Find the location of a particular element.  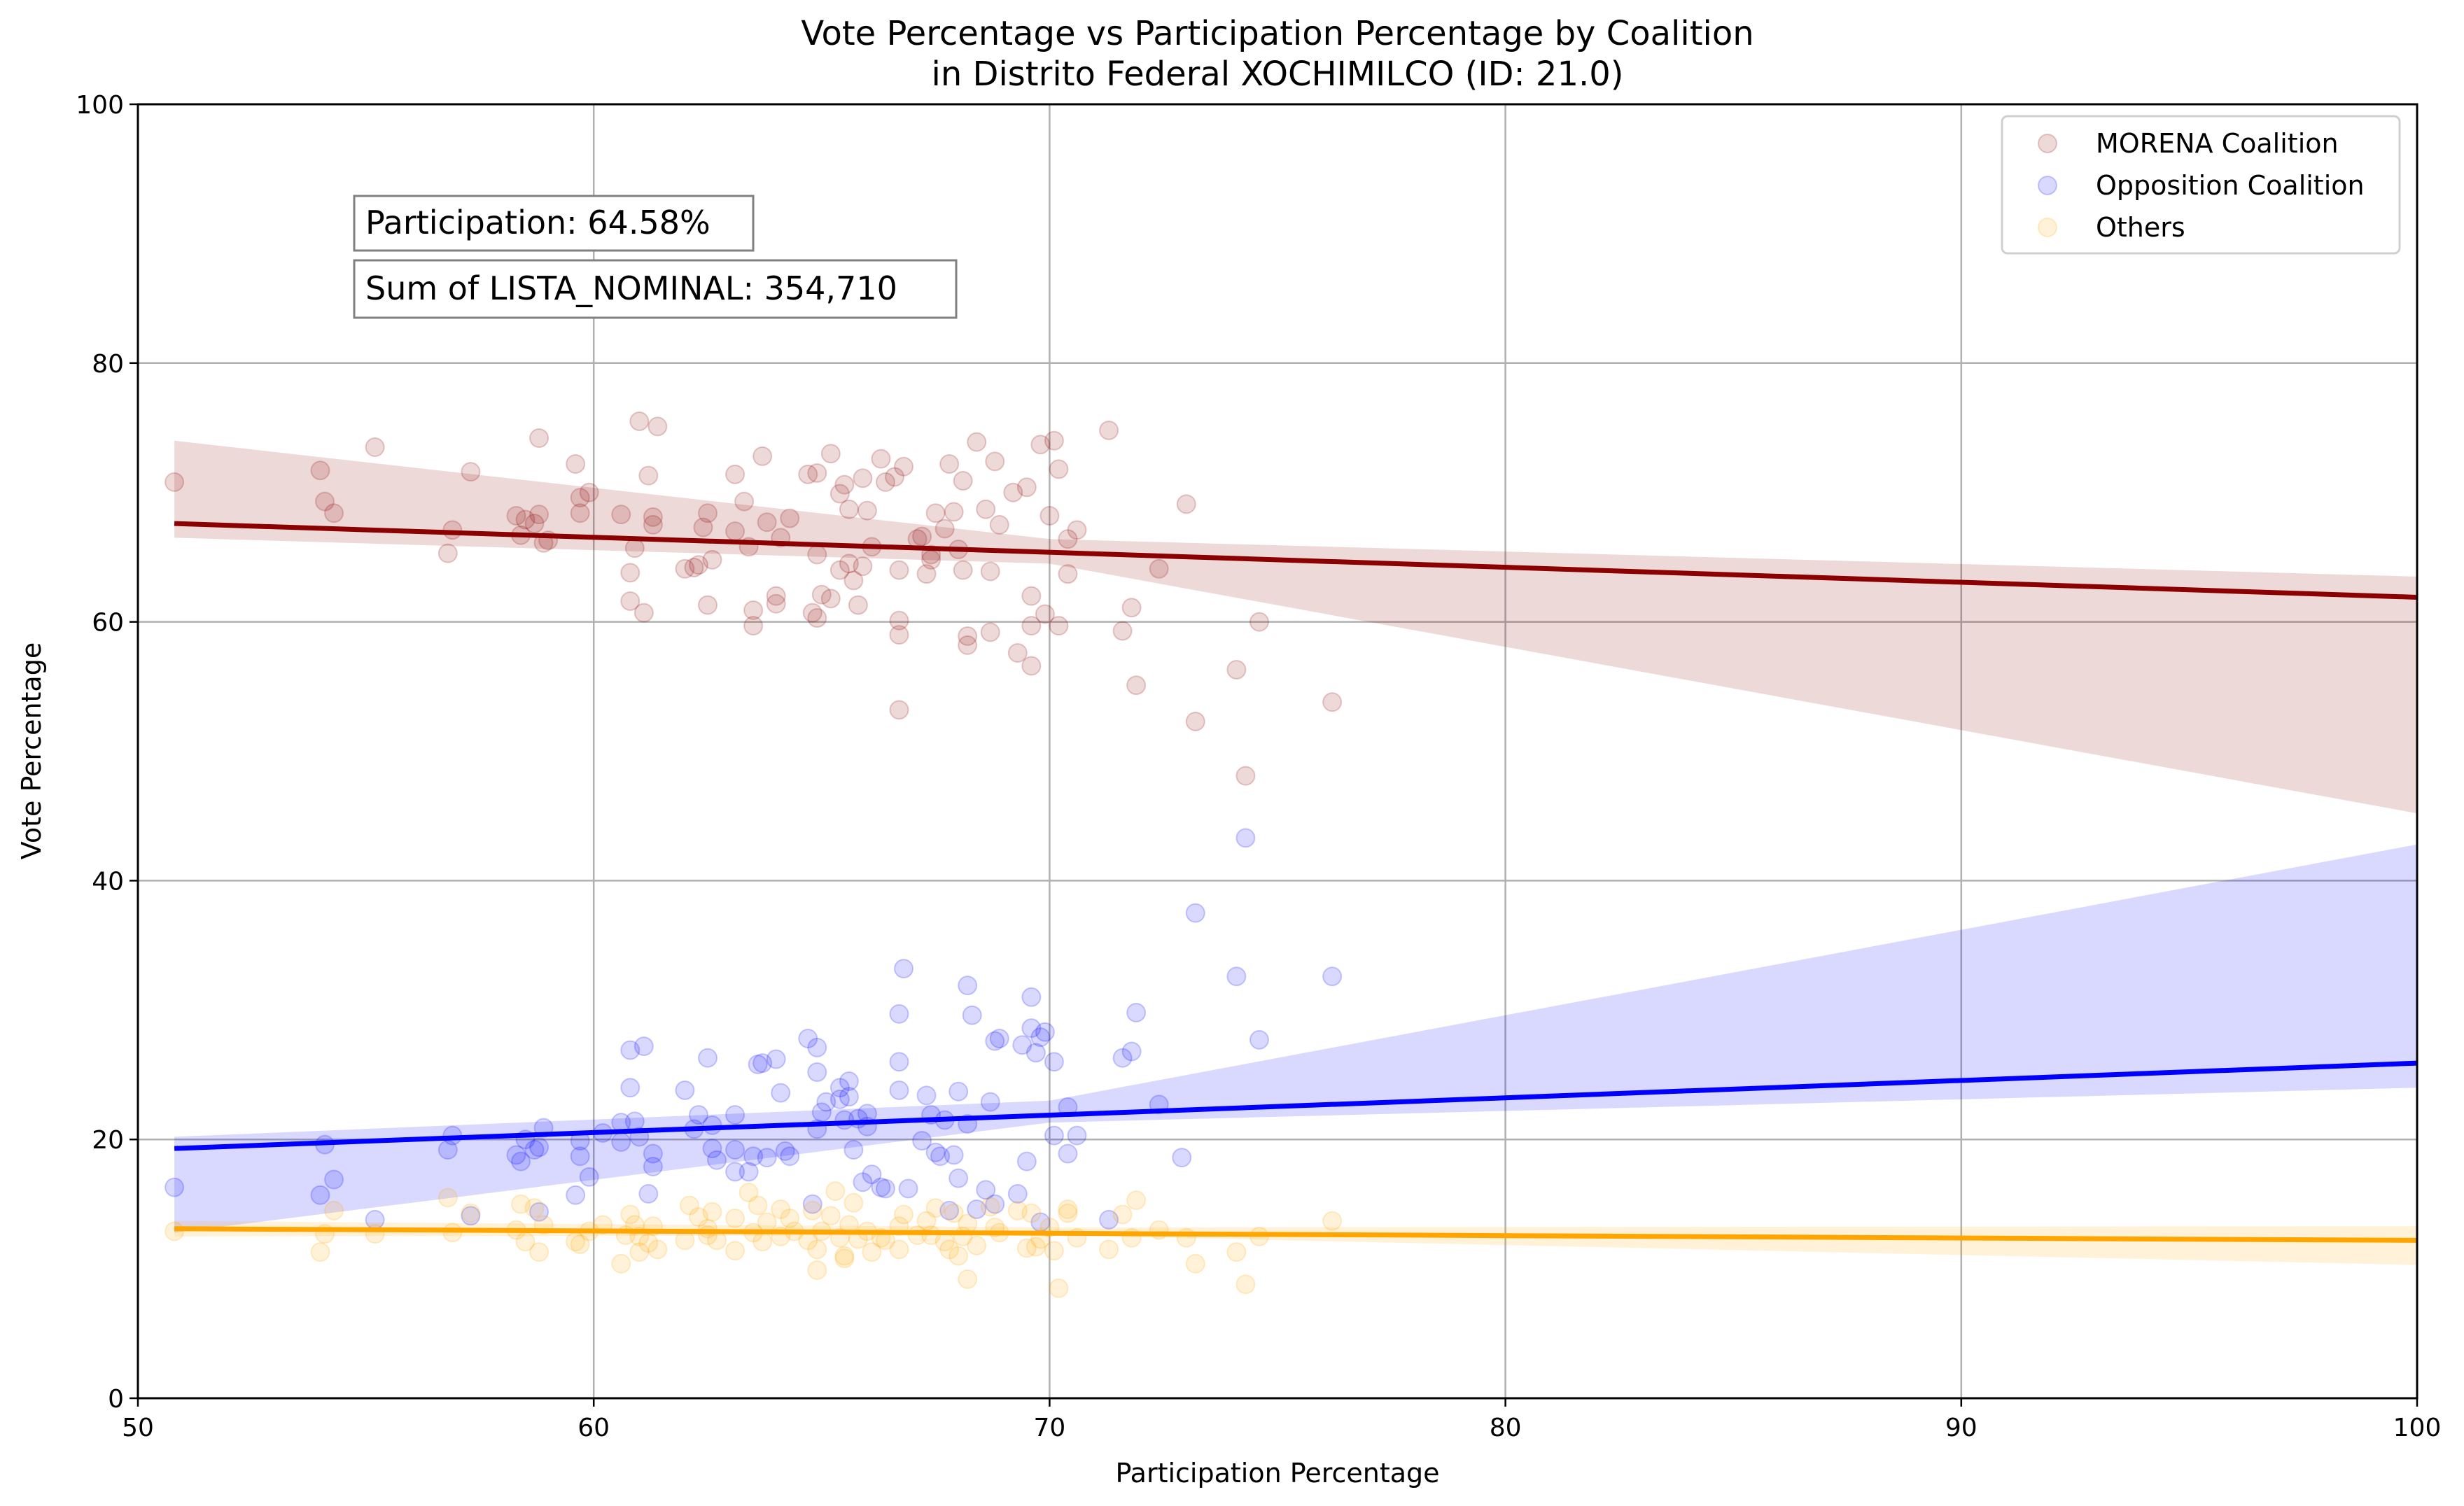

legend-label-opposition: Opposition Coalition is located at coordinates (2230, 185).